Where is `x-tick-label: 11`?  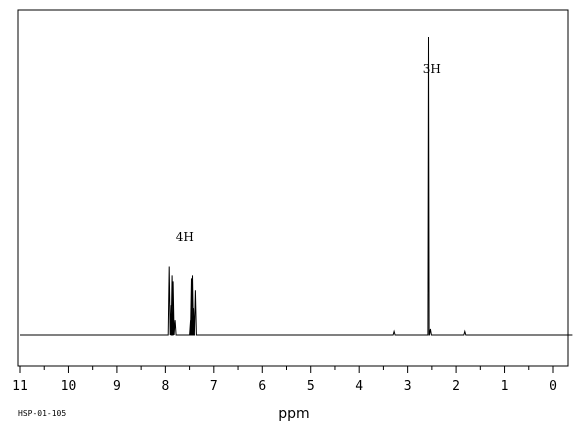 x-tick-label: 11 is located at coordinates (20, 386).